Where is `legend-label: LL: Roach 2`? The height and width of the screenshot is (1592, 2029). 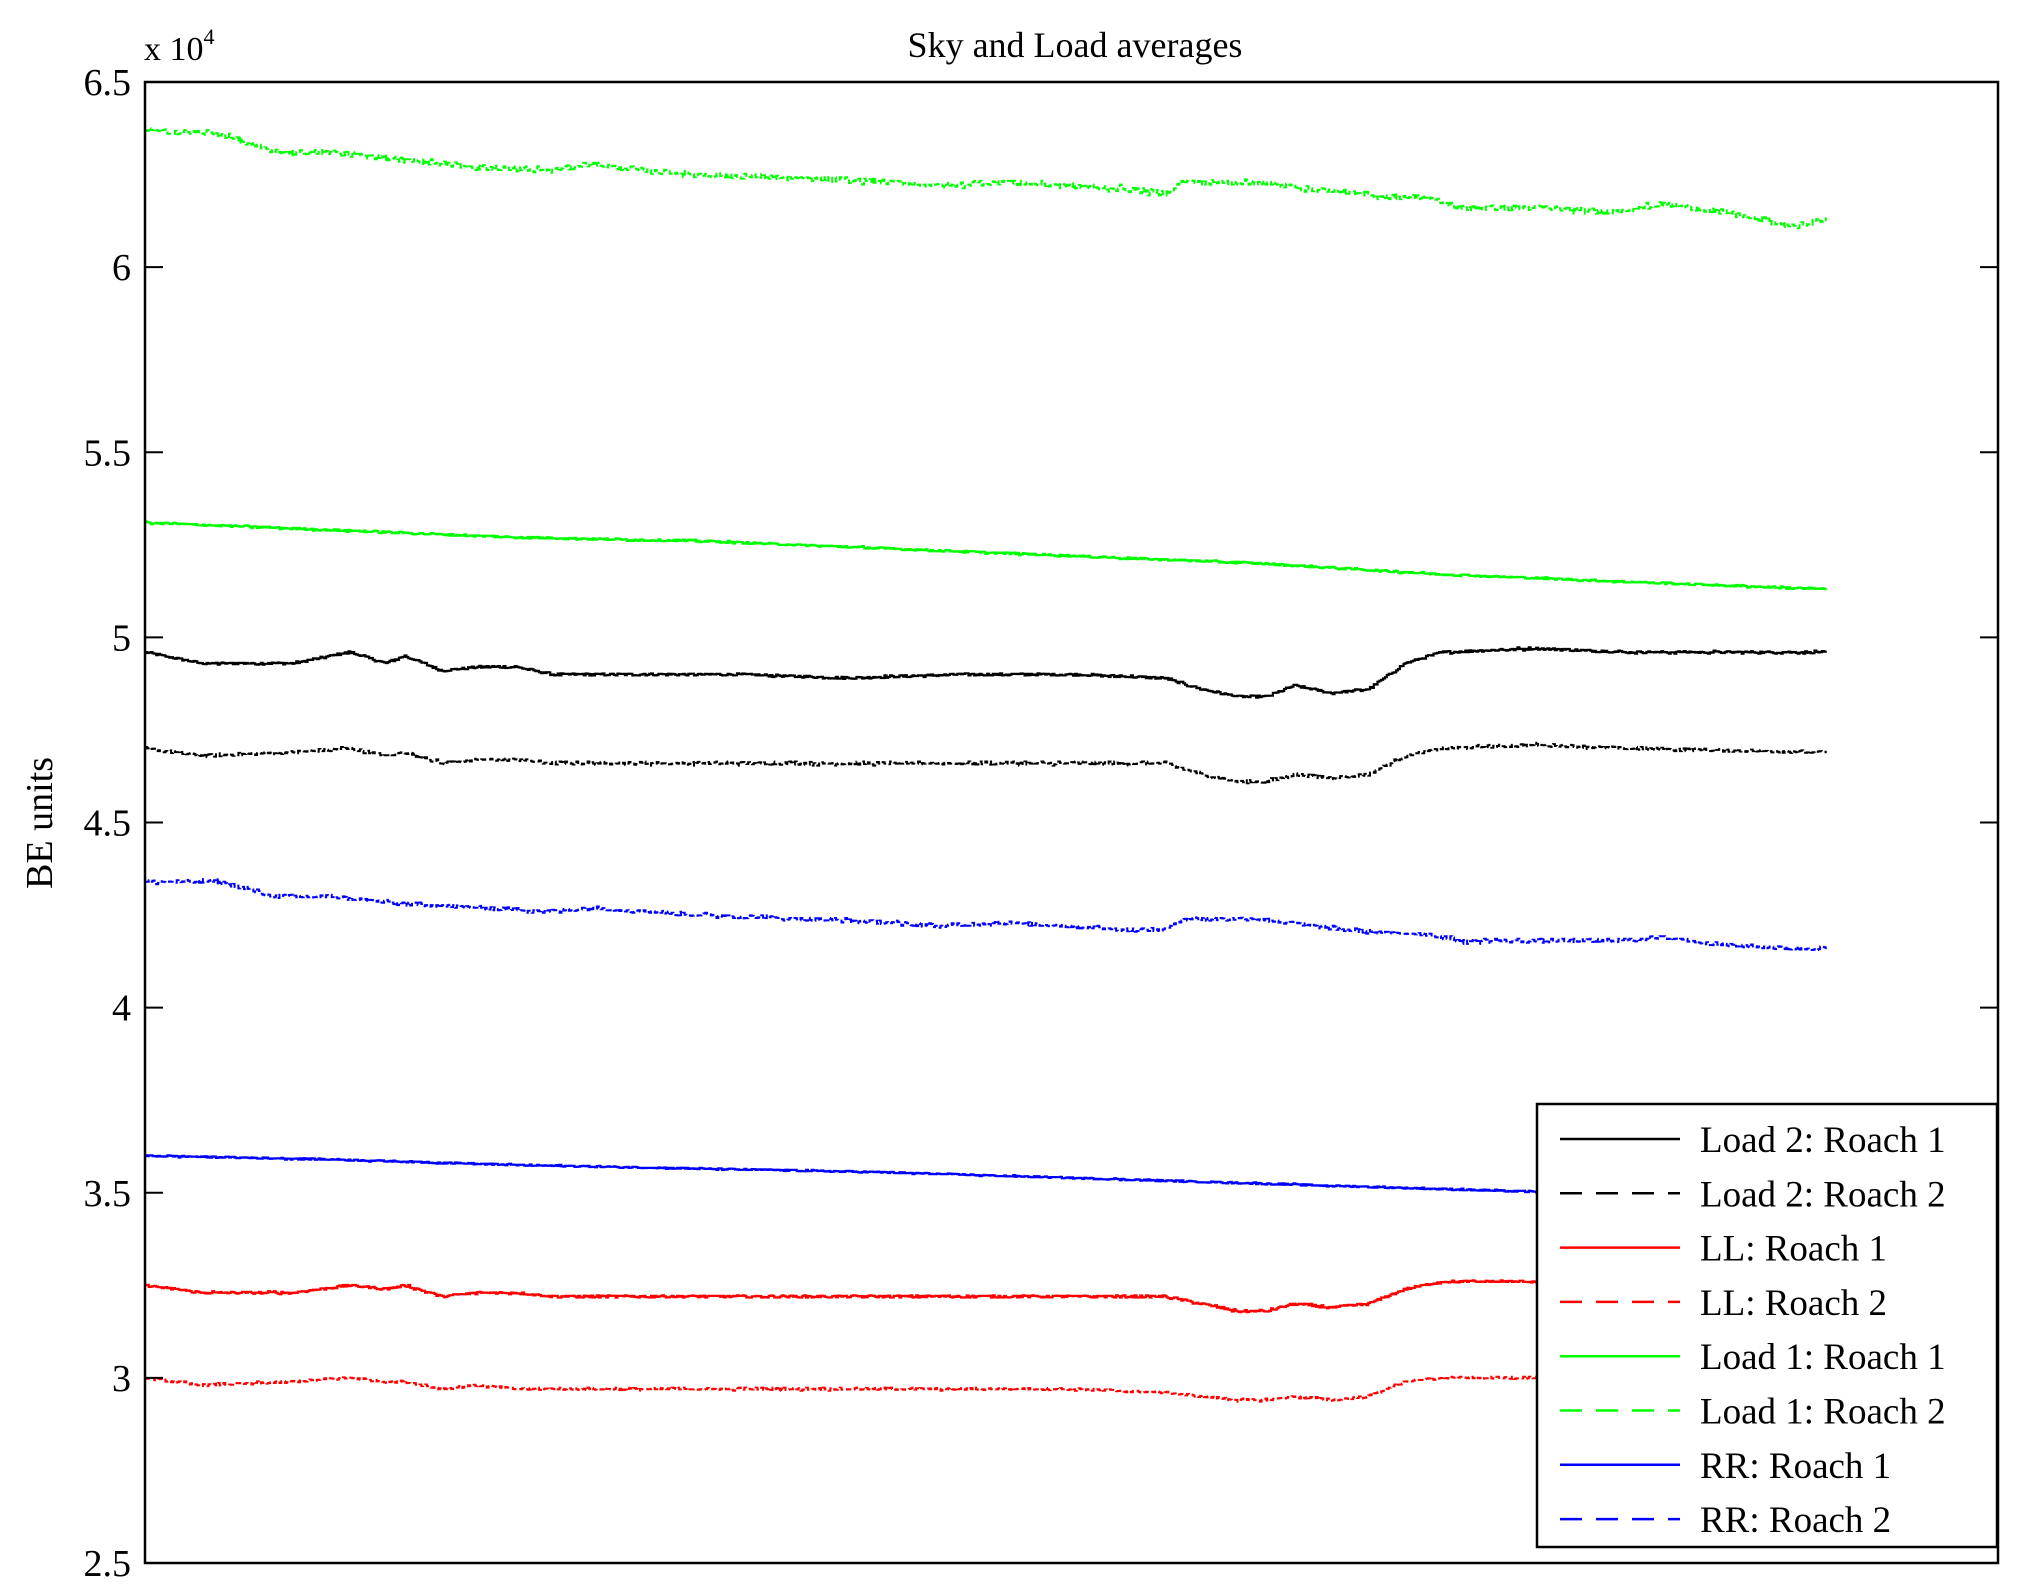 legend-label: LL: Roach 2 is located at coordinates (1793, 1303).